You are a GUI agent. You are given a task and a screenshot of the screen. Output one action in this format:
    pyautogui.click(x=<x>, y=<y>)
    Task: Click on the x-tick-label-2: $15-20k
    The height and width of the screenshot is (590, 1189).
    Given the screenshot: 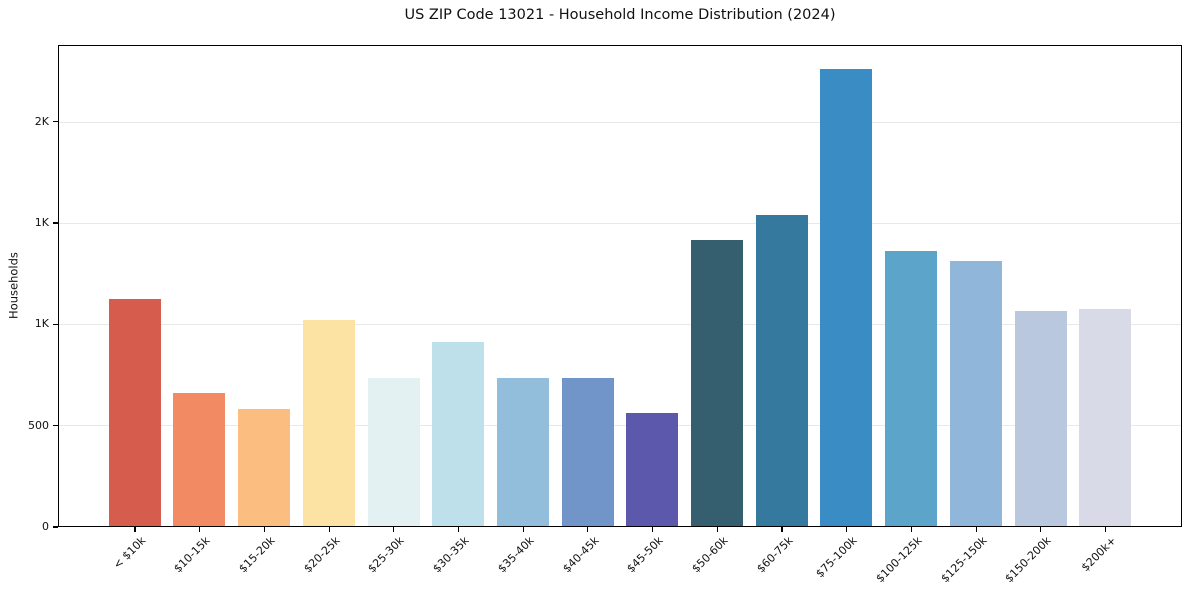 What is the action you would take?
    pyautogui.click(x=257, y=555)
    